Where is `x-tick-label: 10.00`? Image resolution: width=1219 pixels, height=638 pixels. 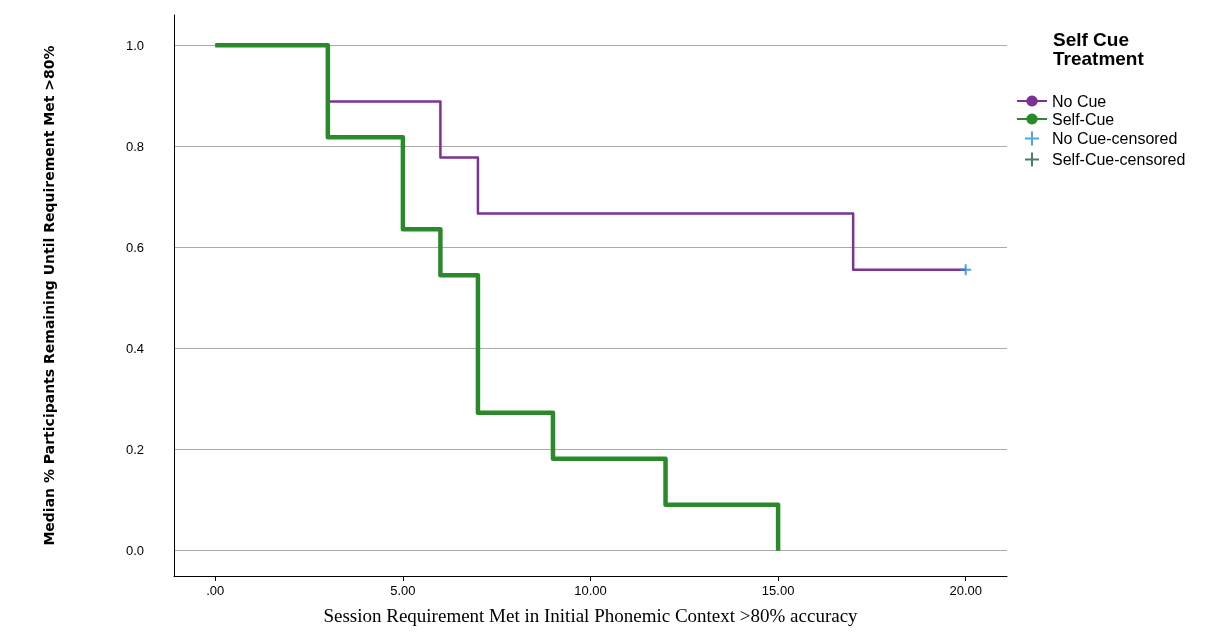 x-tick-label: 10.00 is located at coordinates (590, 590).